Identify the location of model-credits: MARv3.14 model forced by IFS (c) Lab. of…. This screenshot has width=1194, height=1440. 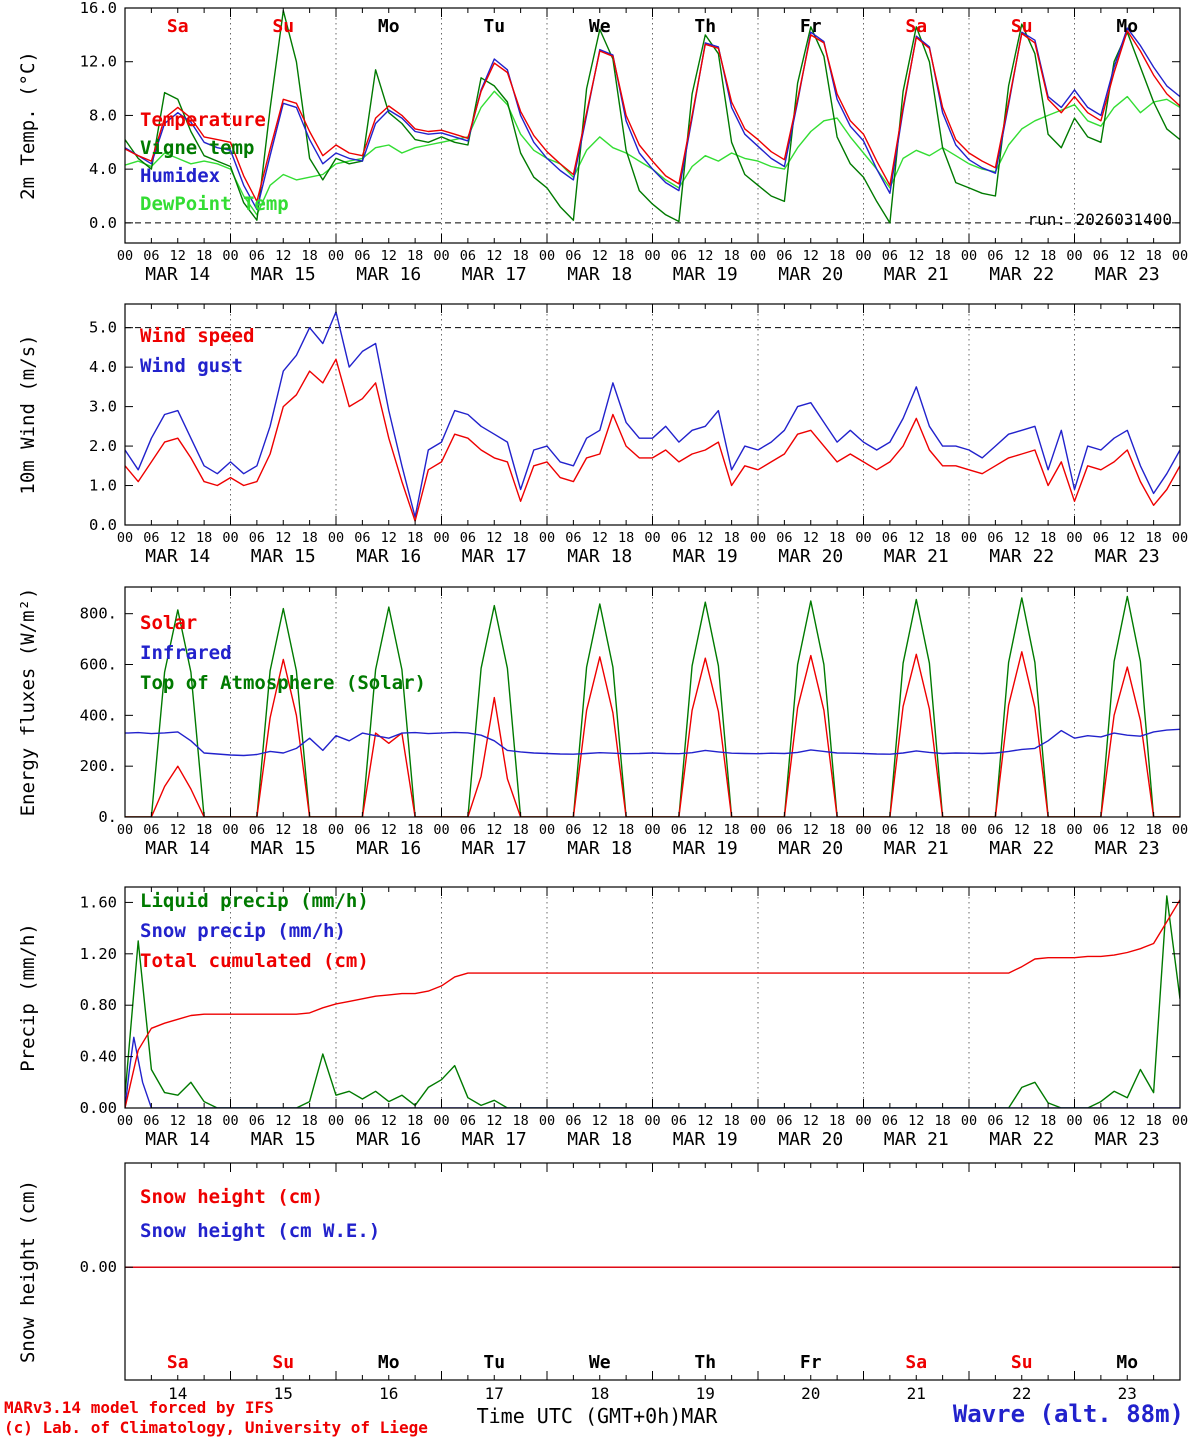
(216, 1418).